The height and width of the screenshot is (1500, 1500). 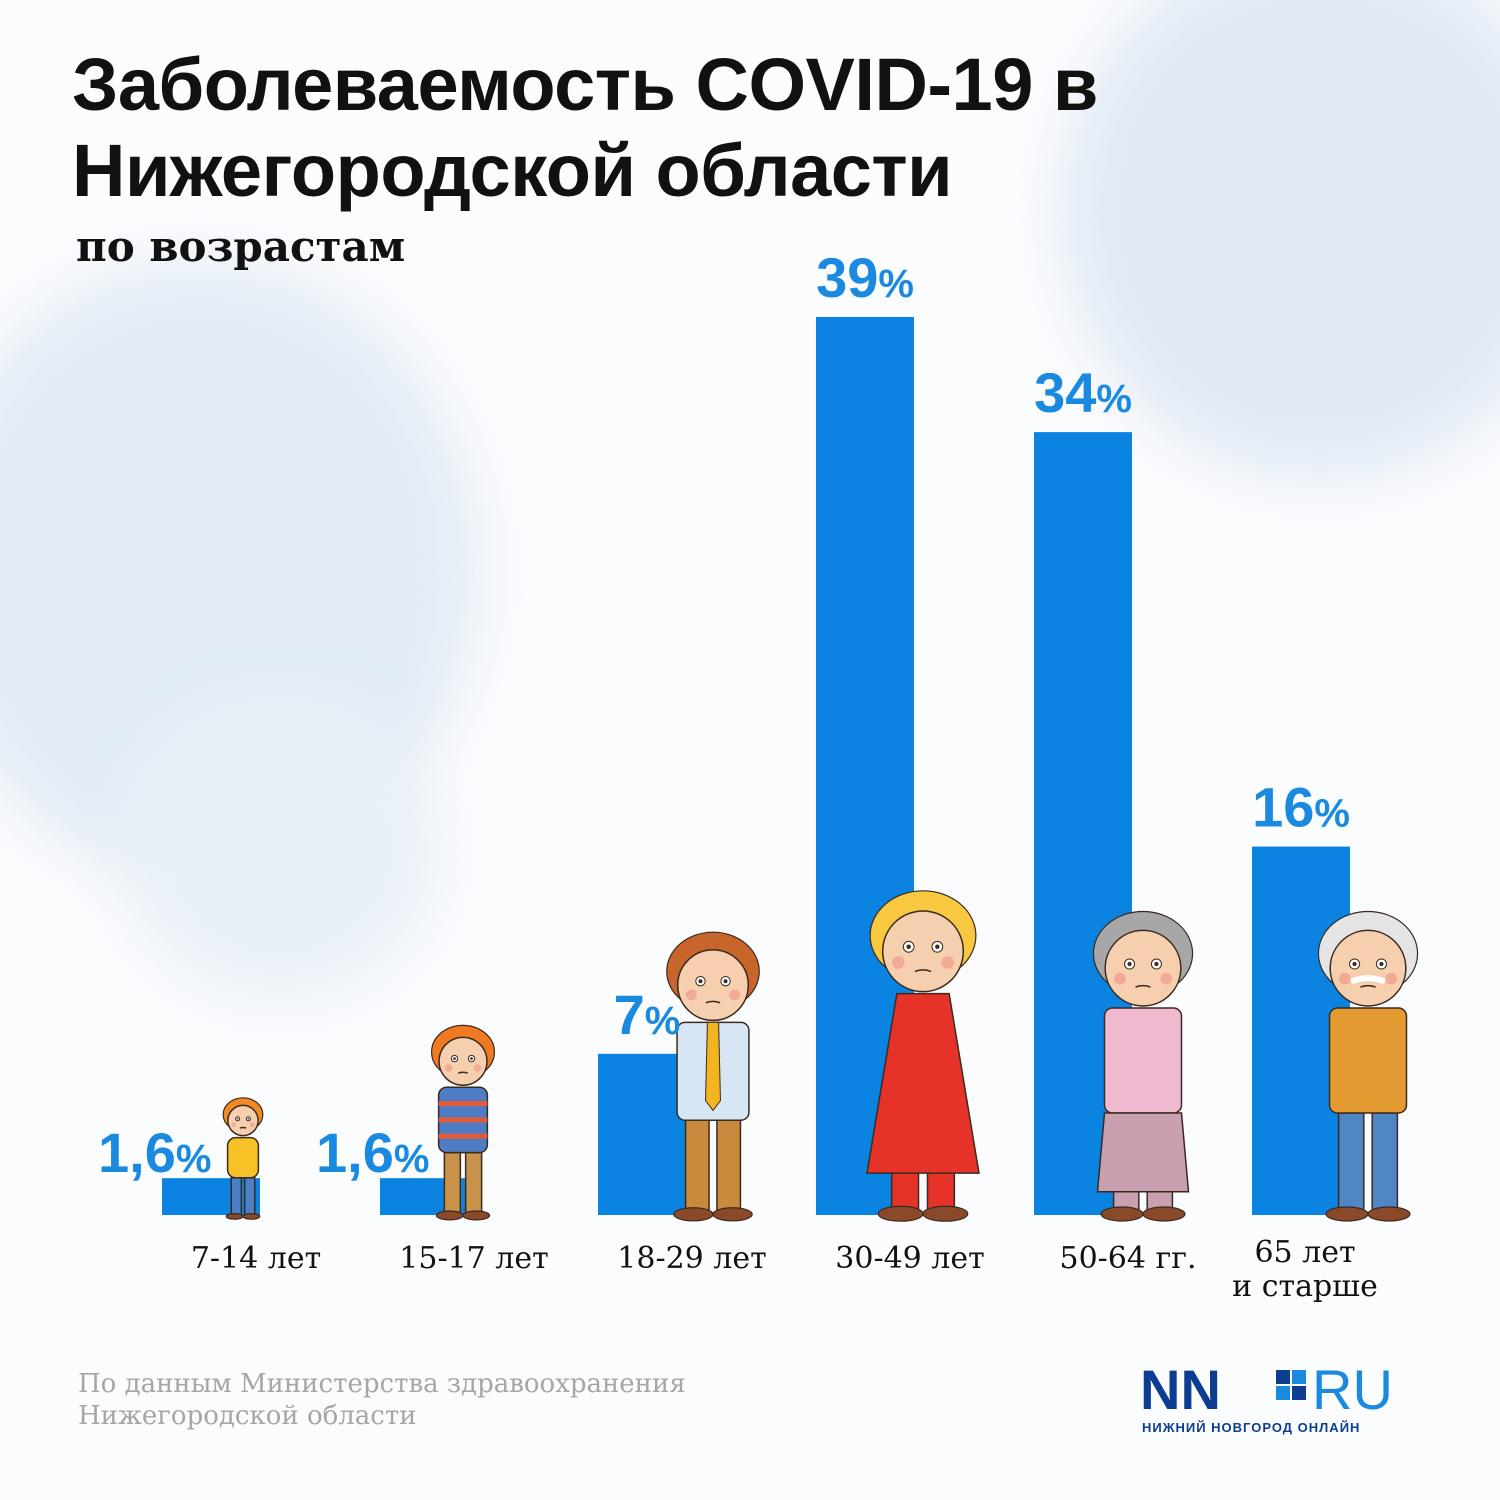 I want to click on category-label: 15-17 лет, so click(x=473, y=1258).